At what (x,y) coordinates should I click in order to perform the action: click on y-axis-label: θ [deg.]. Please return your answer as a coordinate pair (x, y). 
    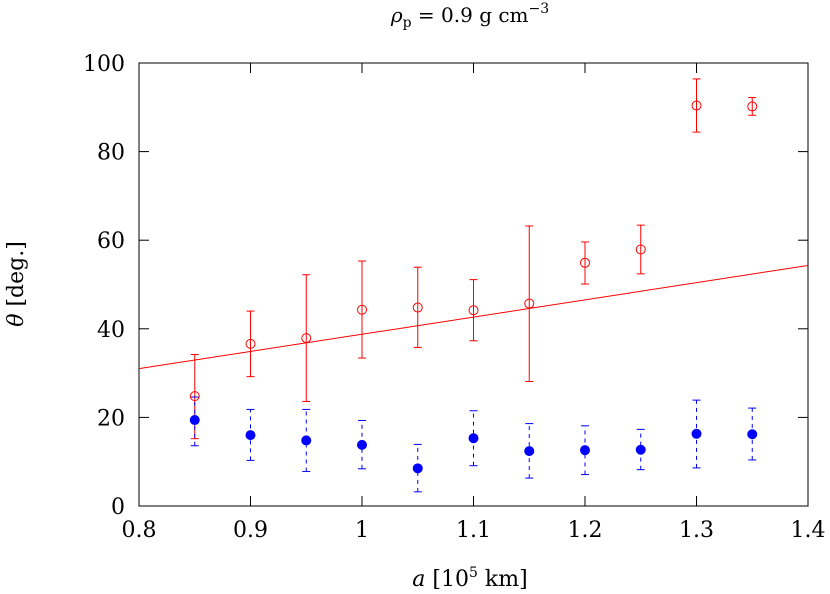
    Looking at the image, I should click on (16, 284).